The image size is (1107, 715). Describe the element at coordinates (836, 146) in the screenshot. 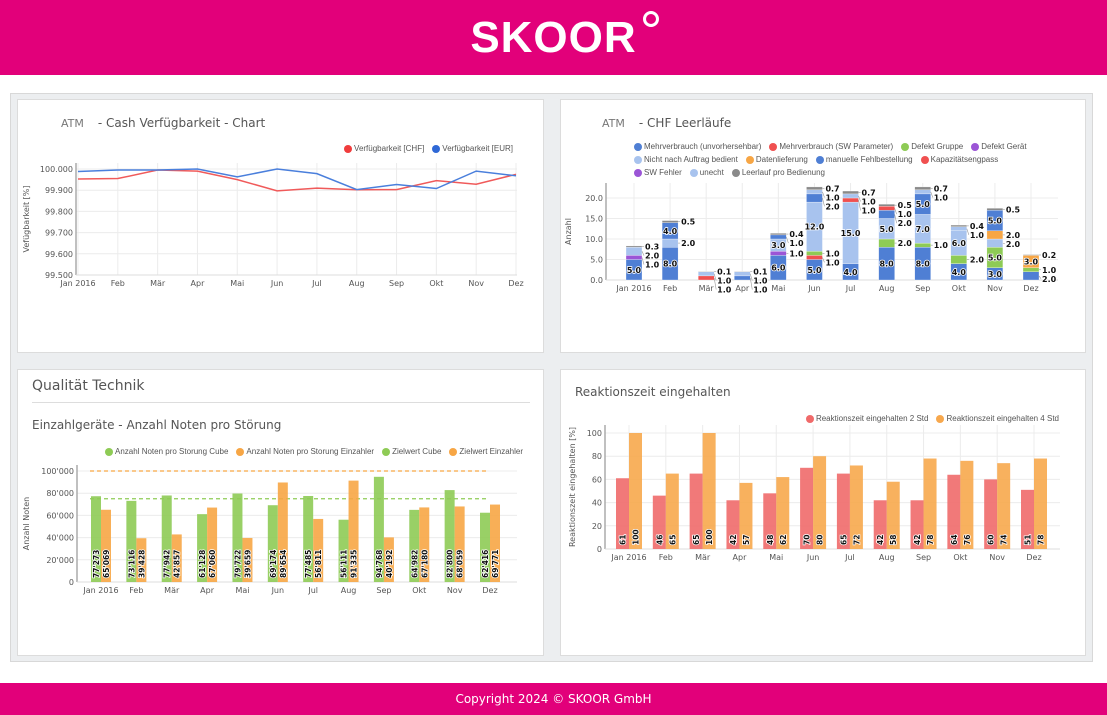

I see `legend-label: Mehrverbrauch (SW Parameter)` at that location.